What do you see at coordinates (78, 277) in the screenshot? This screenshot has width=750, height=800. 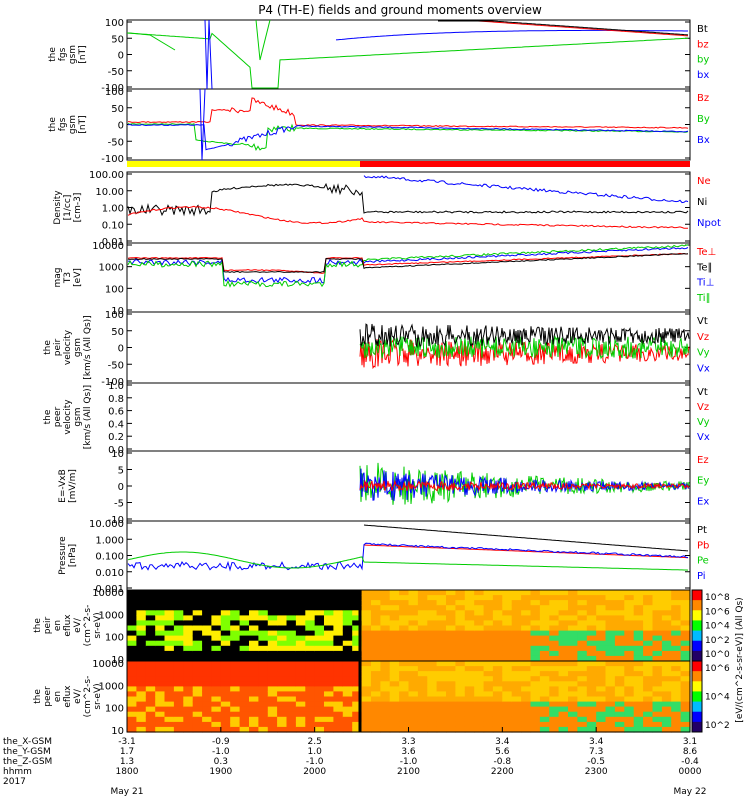 I see `y-axis-label: [eV]` at bounding box center [78, 277].